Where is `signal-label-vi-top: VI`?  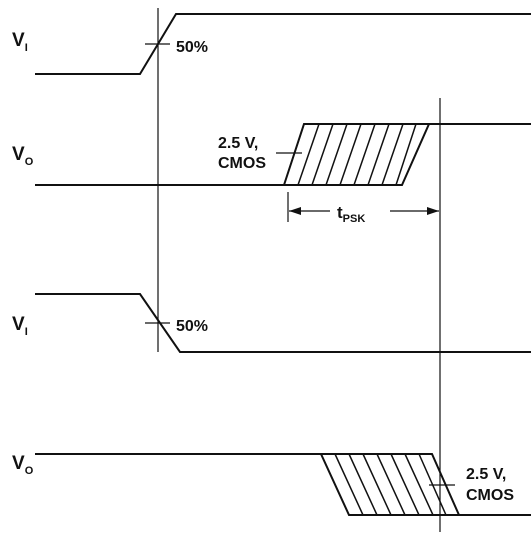
signal-label-vi-top: VI is located at coordinates (20, 42).